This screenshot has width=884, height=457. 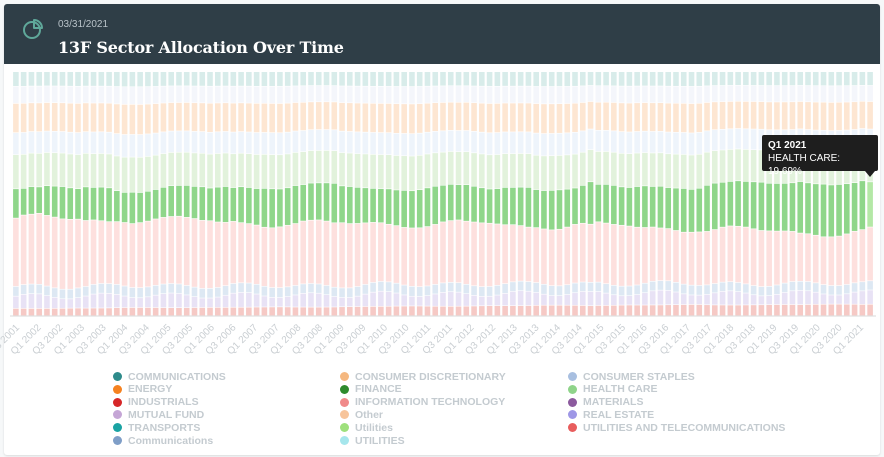 I want to click on legend-item: MATERIALS, so click(x=605, y=402).